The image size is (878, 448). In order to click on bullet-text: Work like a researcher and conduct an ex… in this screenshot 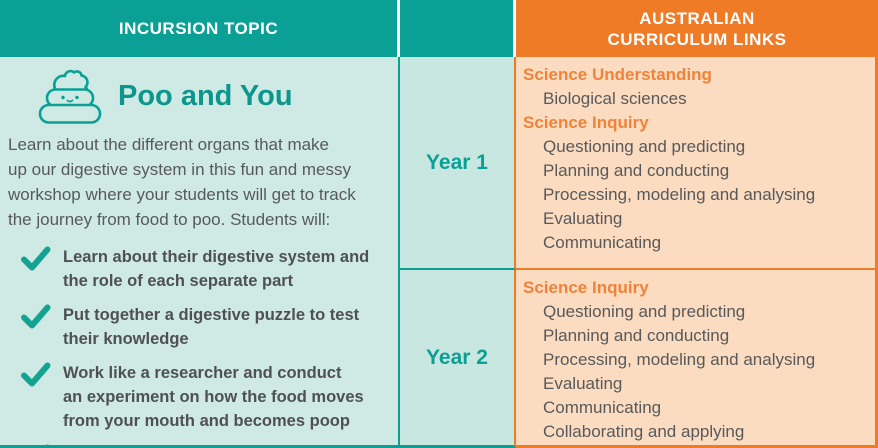, I will do `click(213, 397)`.